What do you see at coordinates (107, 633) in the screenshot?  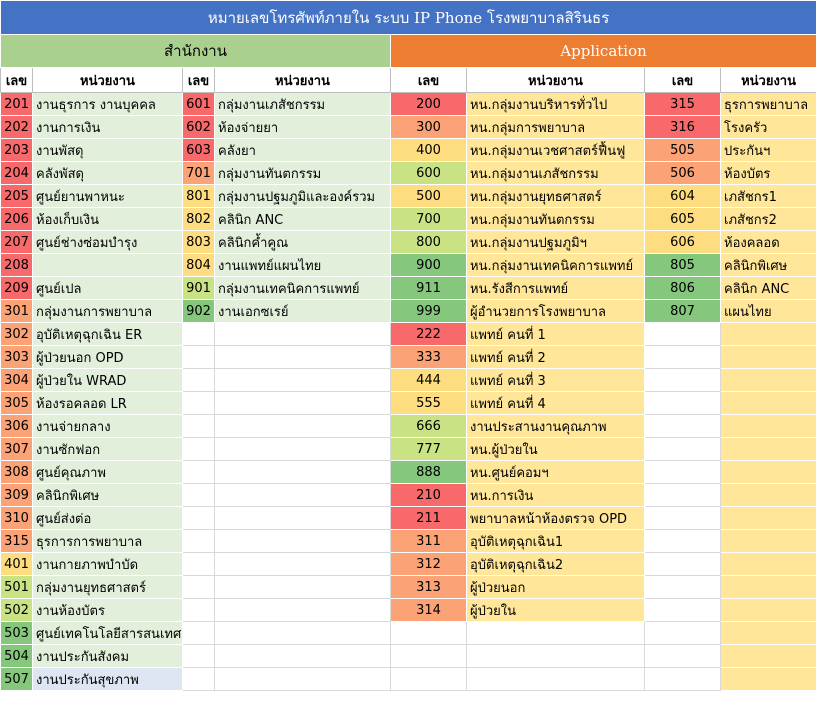 I see `unit-name-cell: ศูนย์เทคโนโลยีสารสนเทศ` at bounding box center [107, 633].